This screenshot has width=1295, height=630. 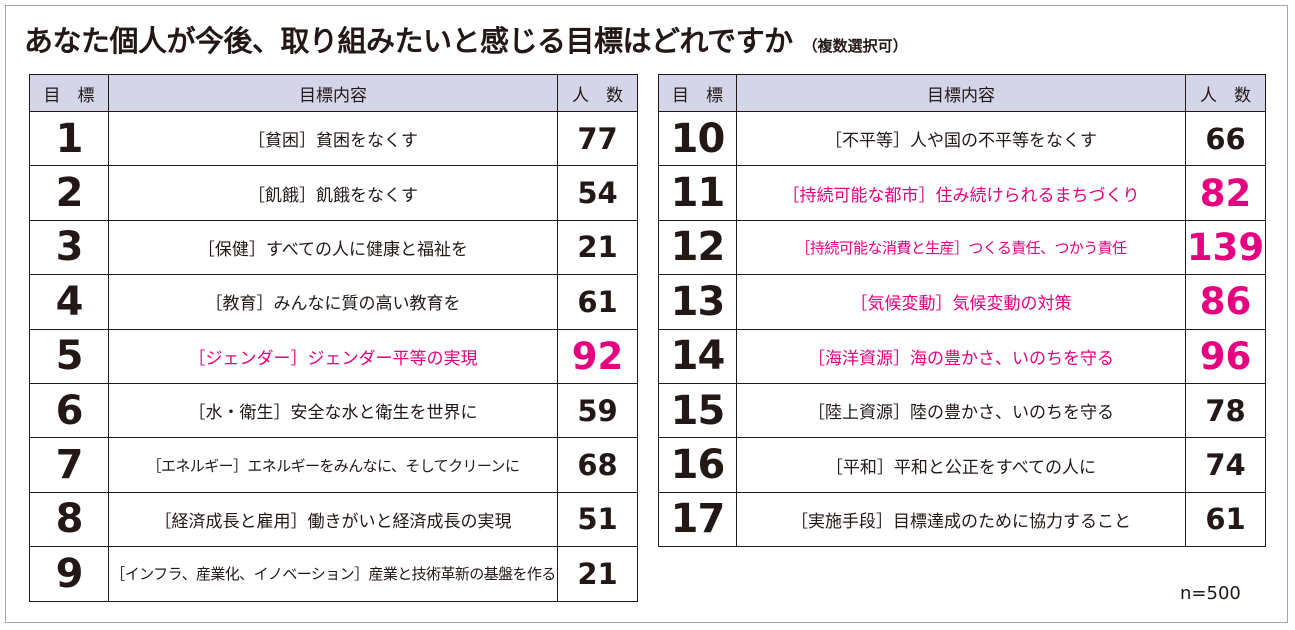 I want to click on goal-description: ［持続可能な都市］住み続けられるまちづくり, so click(x=961, y=193).